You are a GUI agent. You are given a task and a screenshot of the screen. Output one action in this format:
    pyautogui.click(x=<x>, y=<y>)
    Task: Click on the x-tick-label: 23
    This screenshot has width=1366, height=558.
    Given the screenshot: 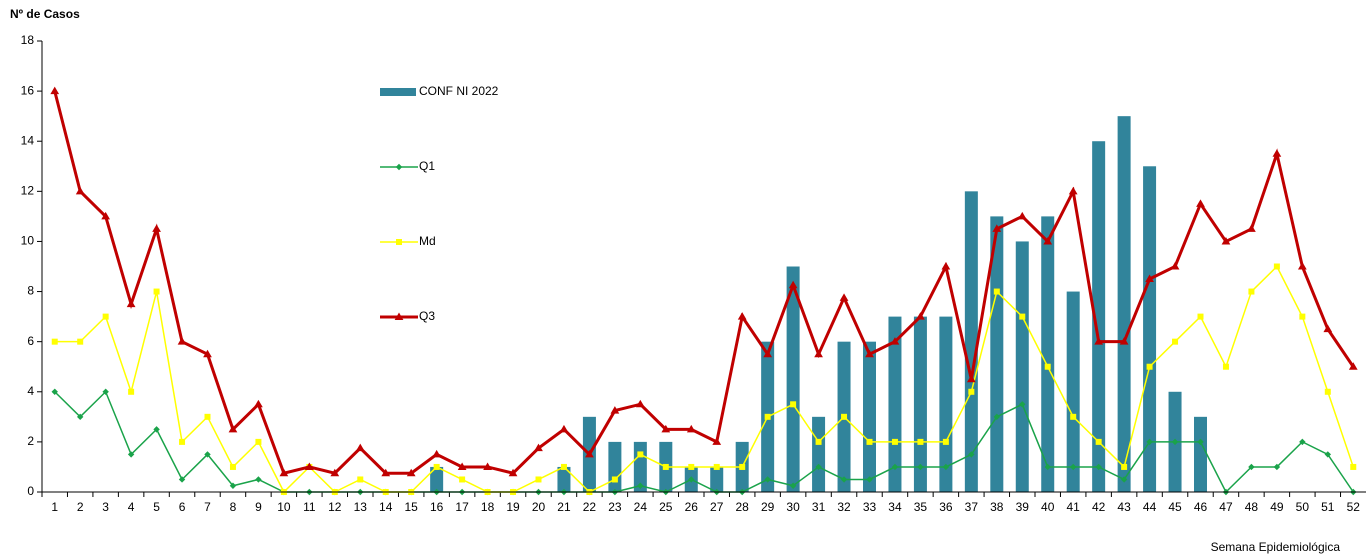 What is the action you would take?
    pyautogui.click(x=615, y=507)
    